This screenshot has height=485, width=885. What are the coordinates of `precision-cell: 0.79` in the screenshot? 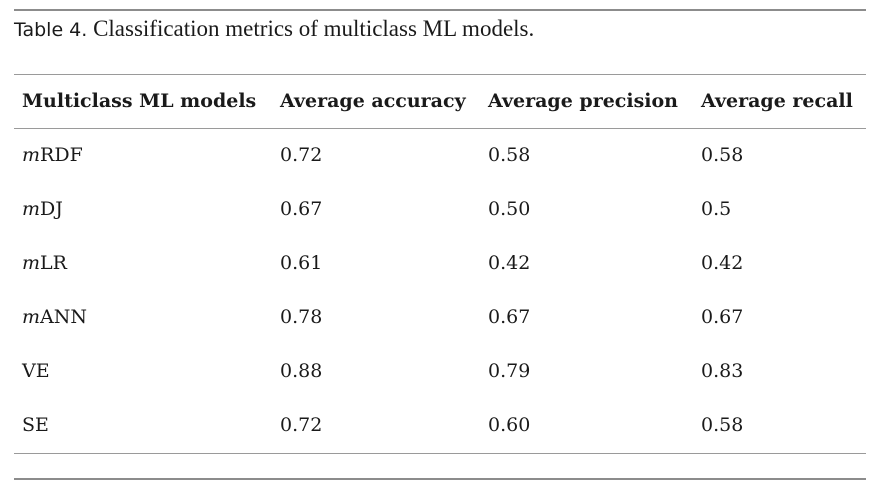 It's located at (509, 371).